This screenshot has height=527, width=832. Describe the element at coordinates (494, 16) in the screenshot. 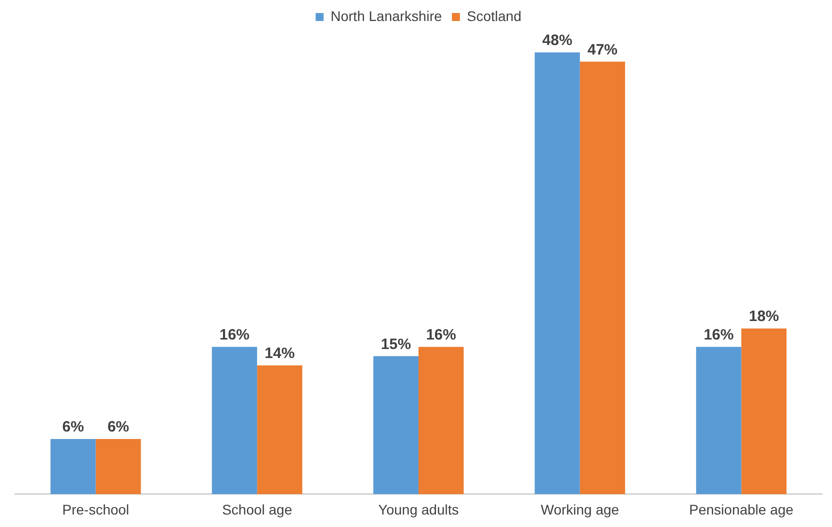

I see `legend-label: Scotland` at that location.